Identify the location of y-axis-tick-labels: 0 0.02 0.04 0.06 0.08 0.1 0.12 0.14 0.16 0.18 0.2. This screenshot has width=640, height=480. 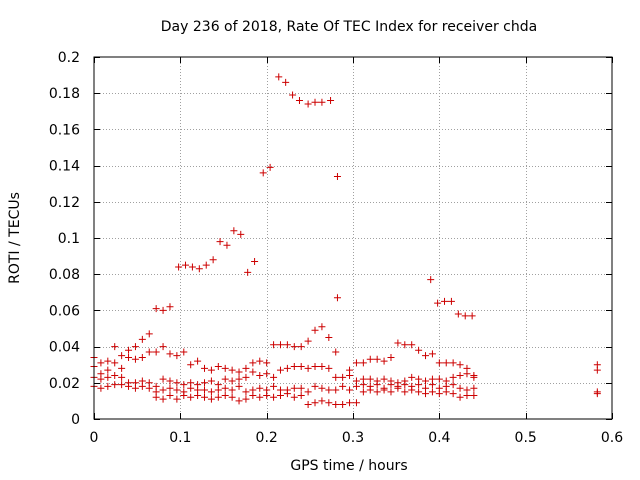
(64, 239).